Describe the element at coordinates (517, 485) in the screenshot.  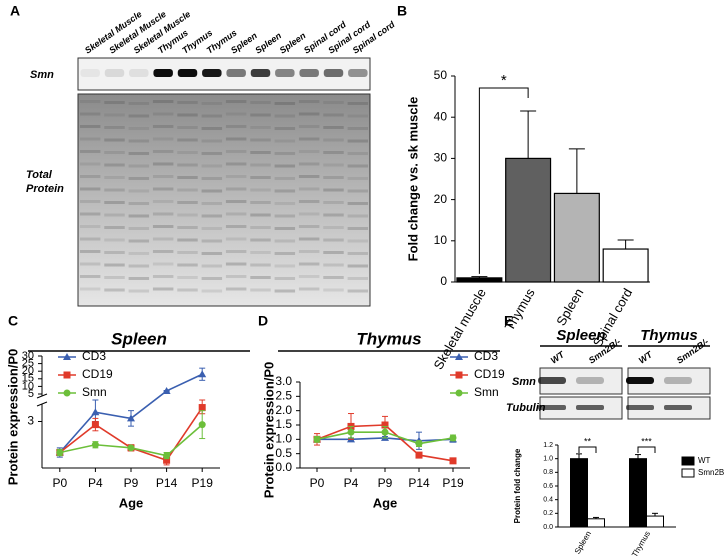
I see `y-axis-label: Protein fold change` at that location.